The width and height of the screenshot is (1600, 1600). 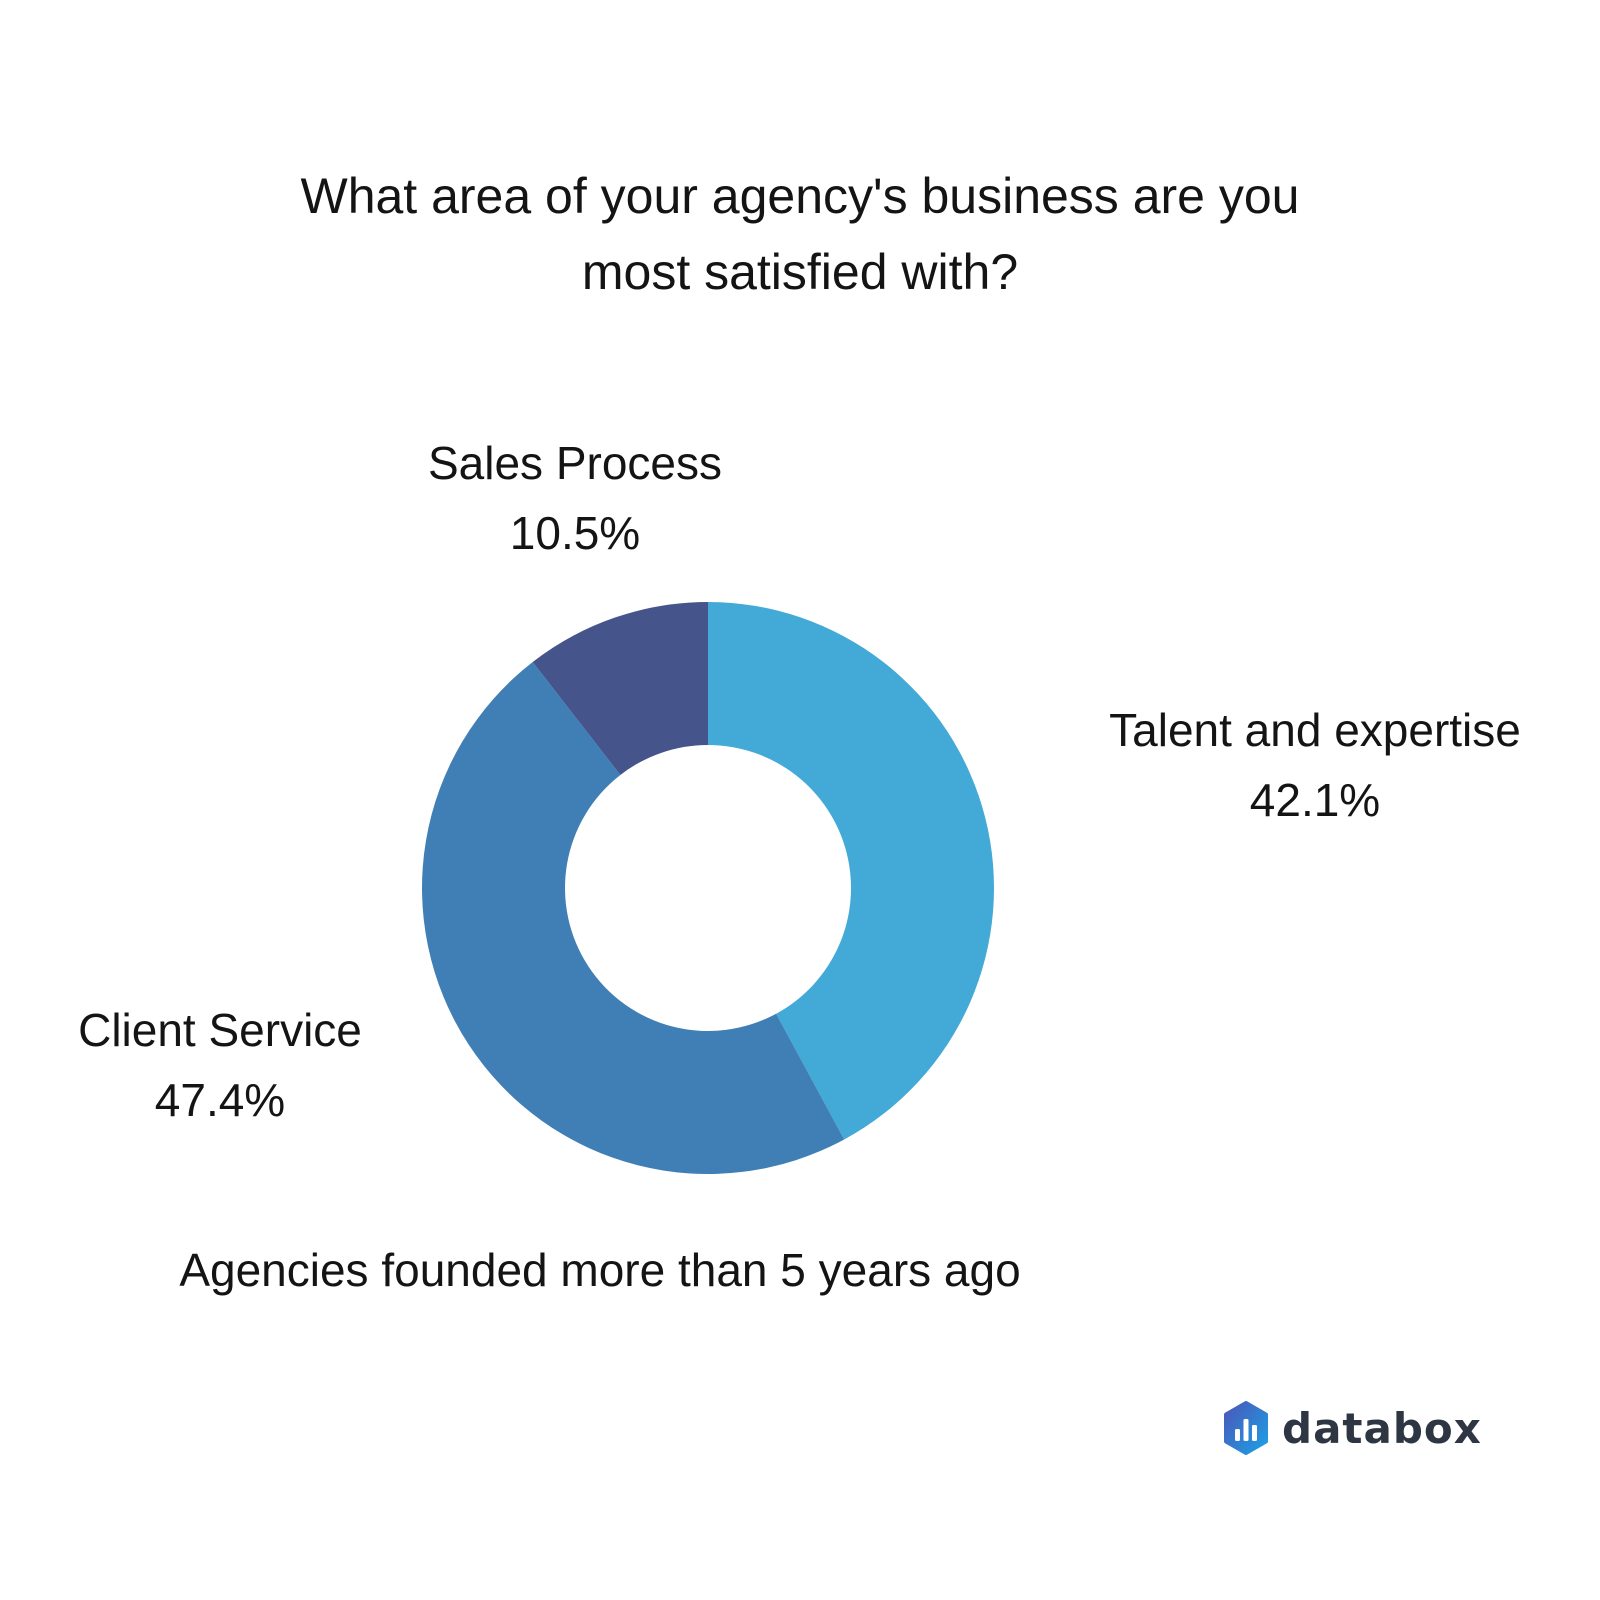 What do you see at coordinates (220, 1100) in the screenshot?
I see `slice-label-value: 47.4%` at bounding box center [220, 1100].